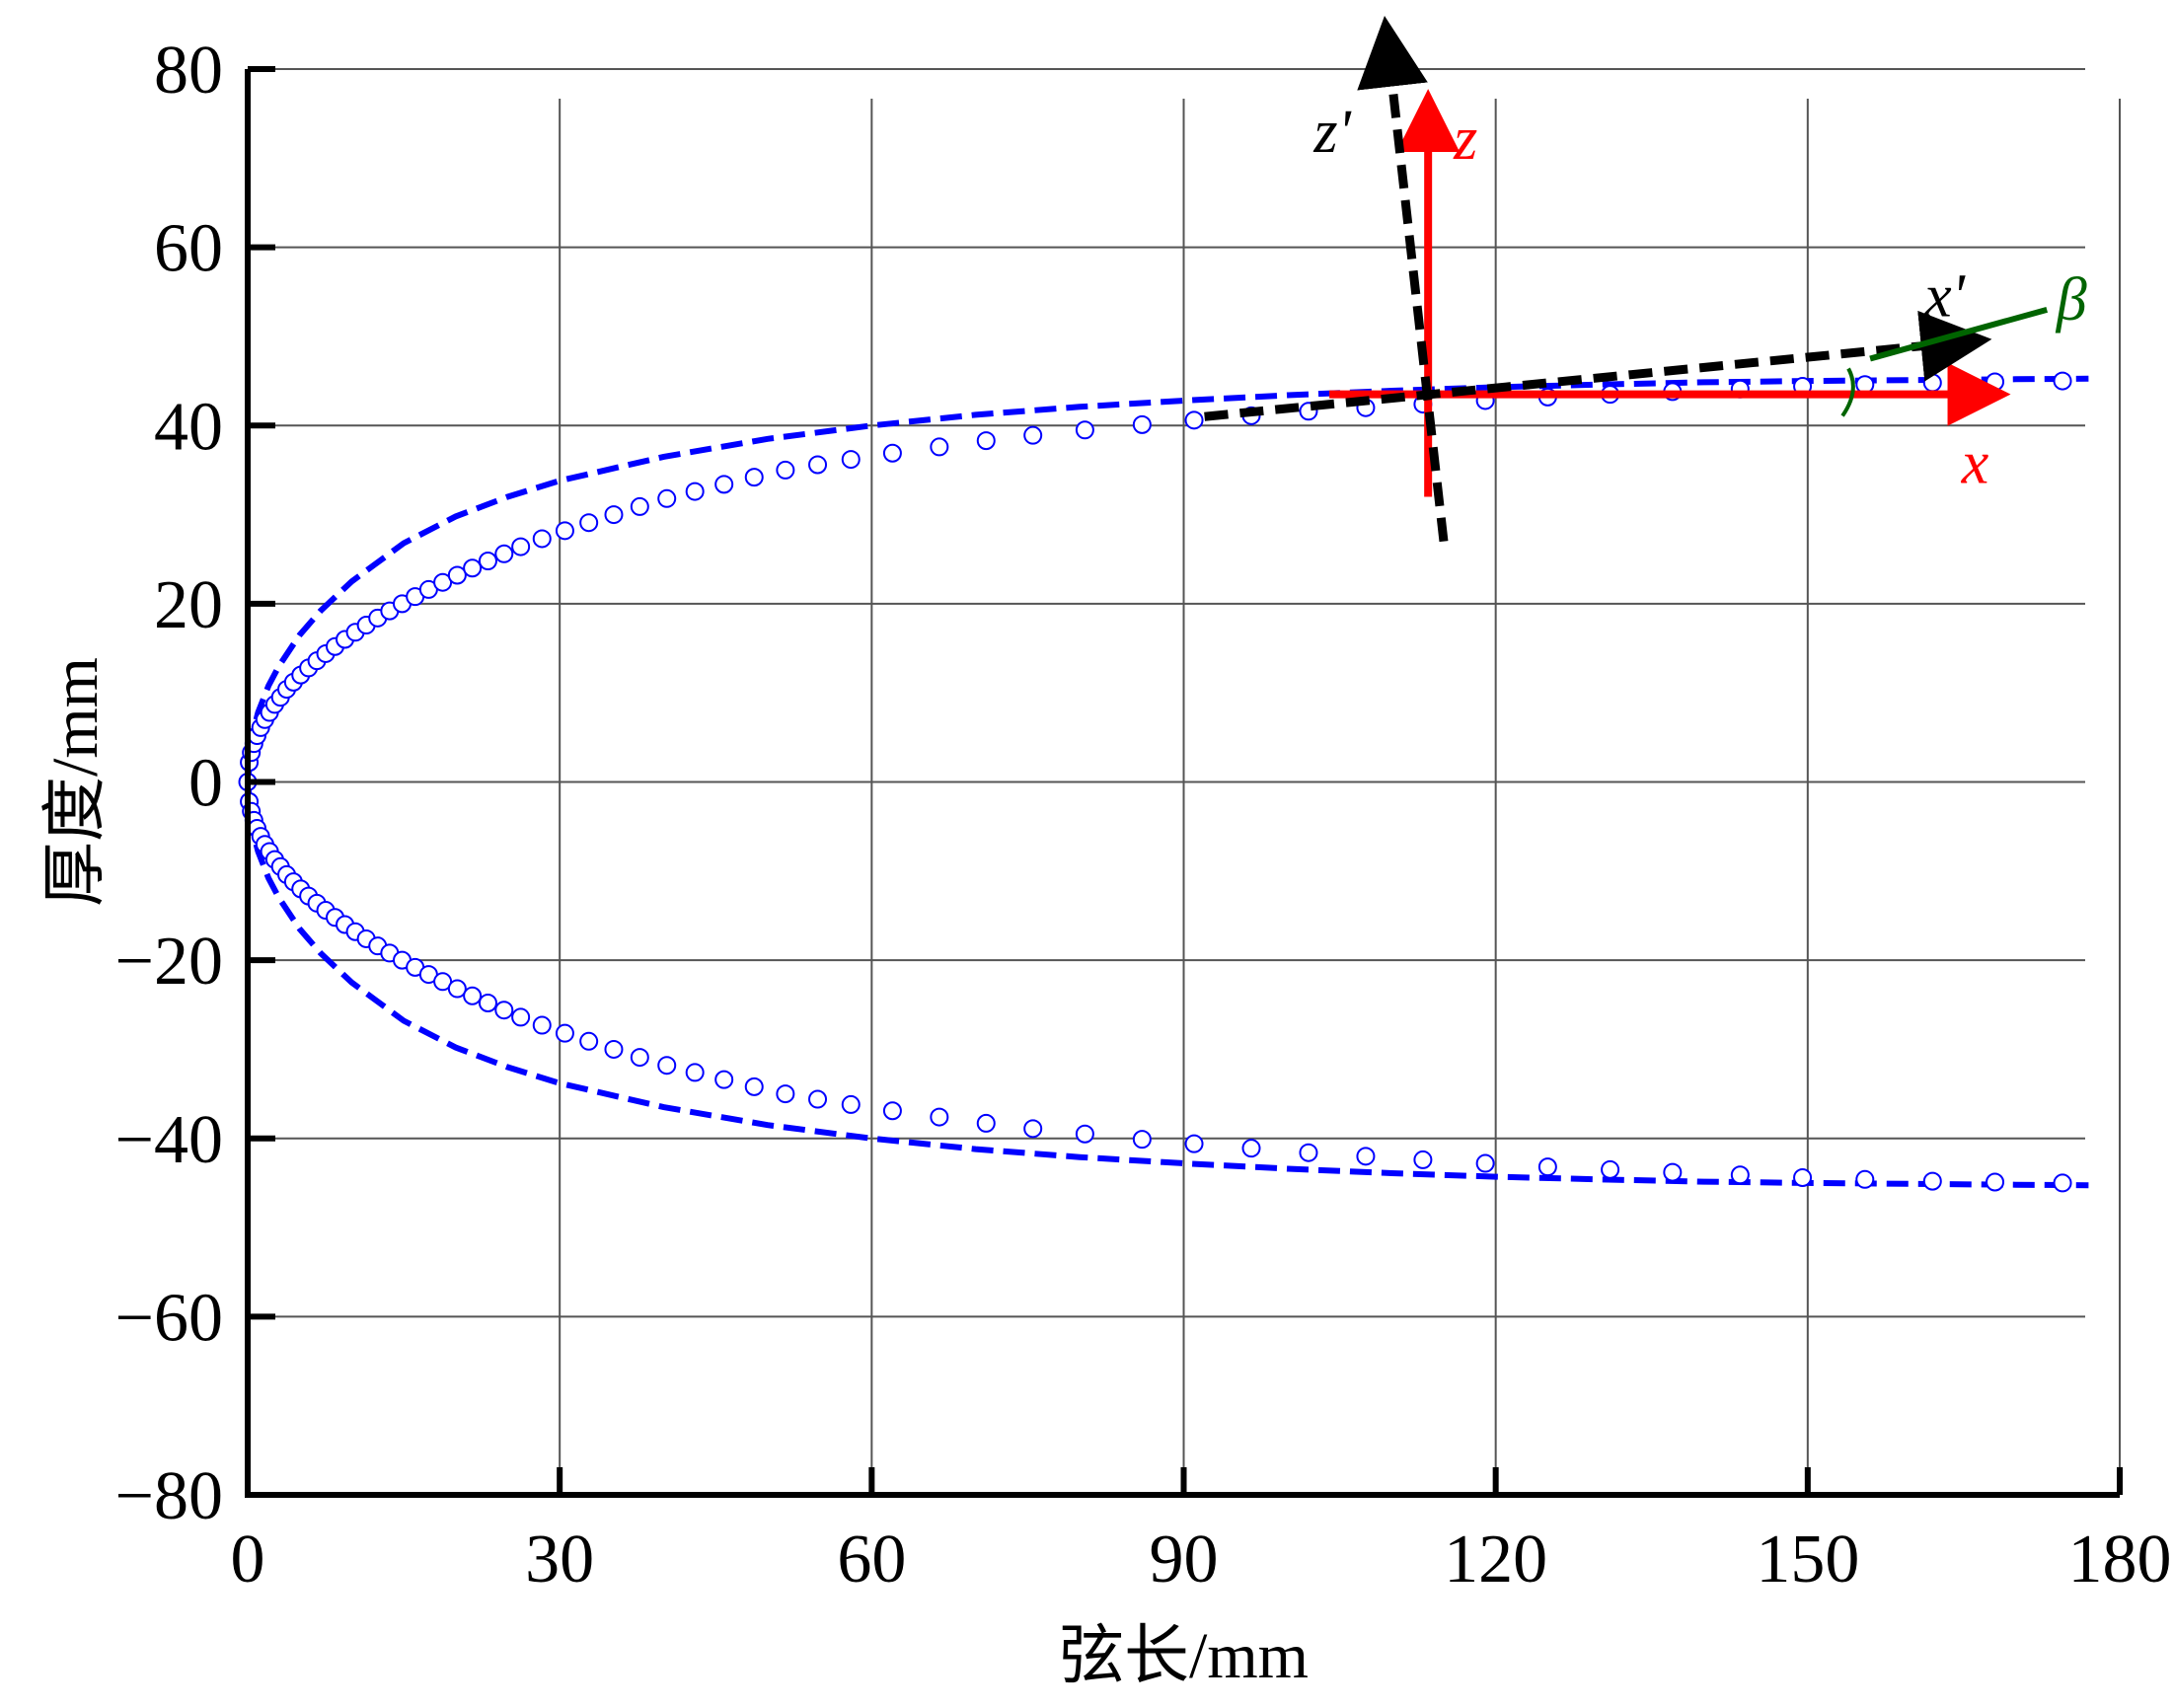 Image resolution: width=2174 pixels, height=1708 pixels. I want to click on annotation-label: β, so click(2071, 300).